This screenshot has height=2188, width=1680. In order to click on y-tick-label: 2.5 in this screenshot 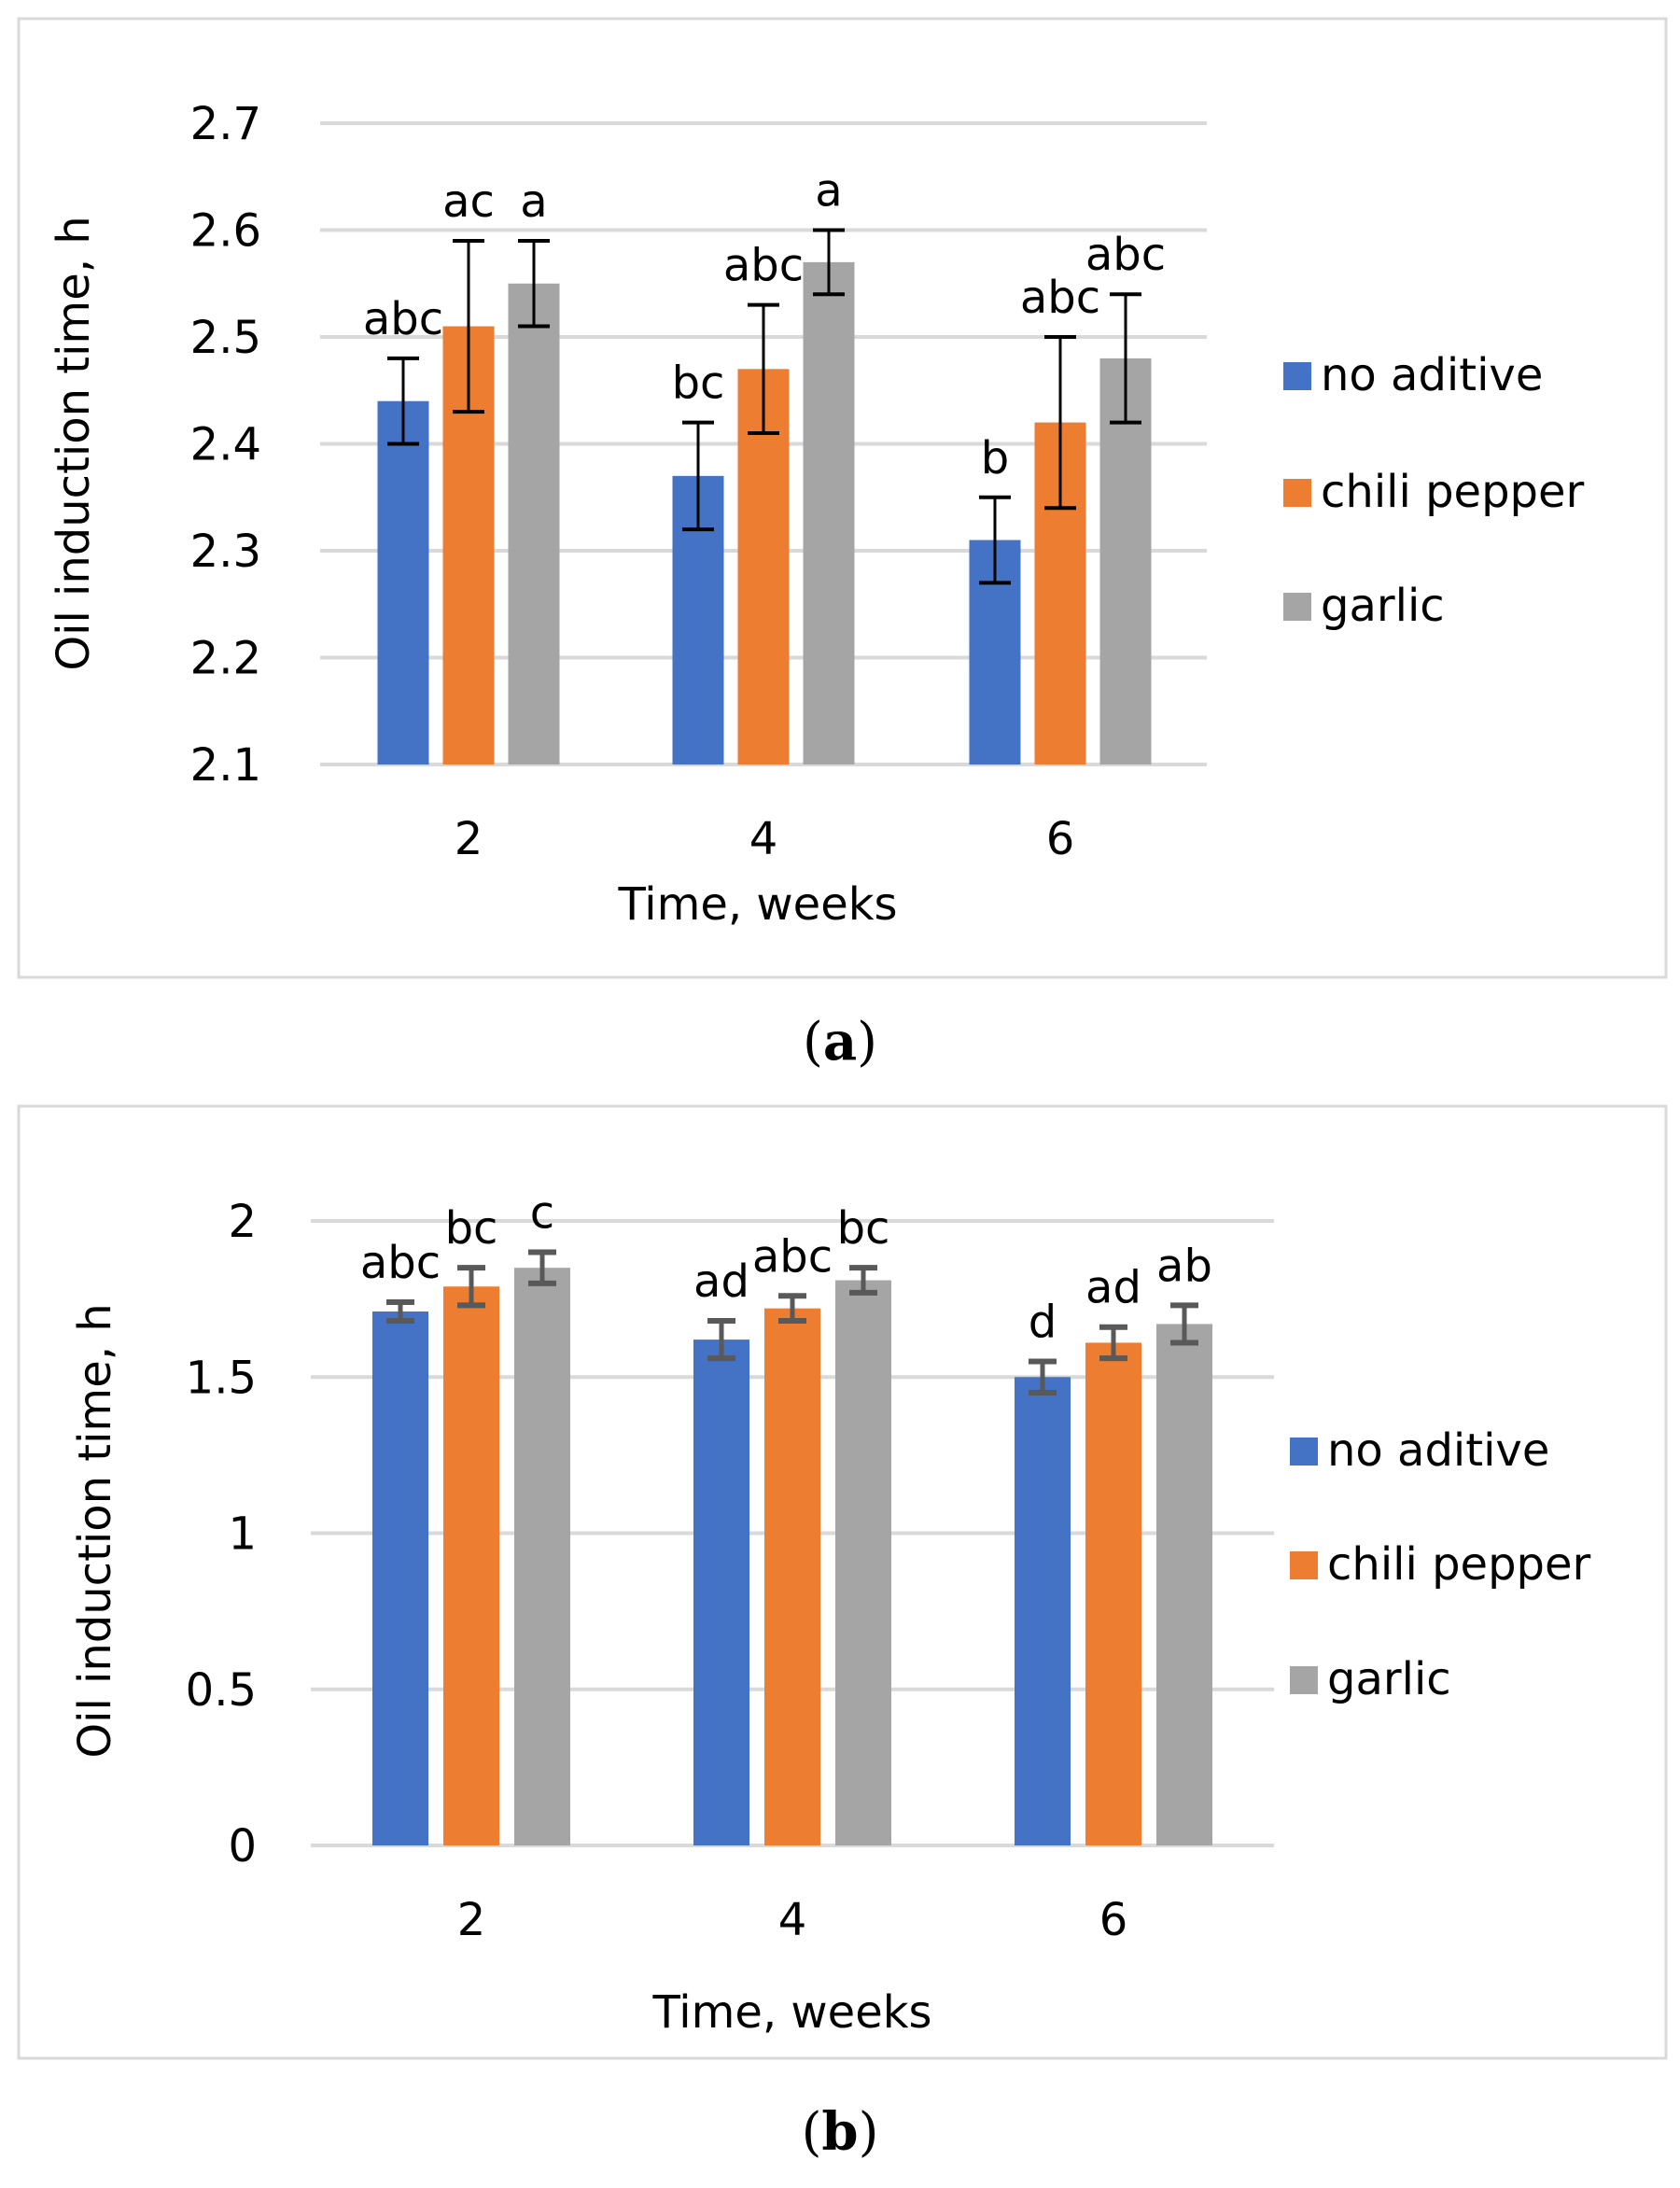, I will do `click(225, 338)`.